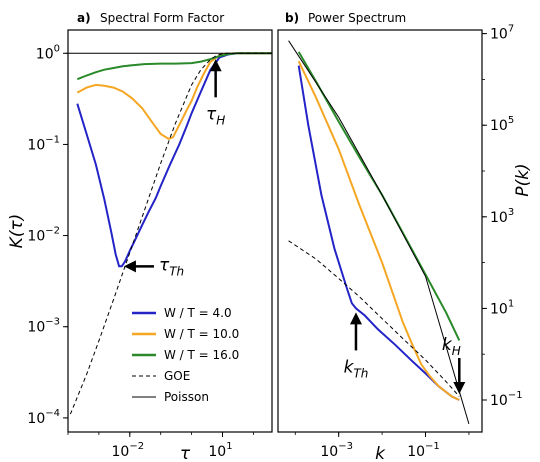 The image size is (540, 462). Describe the element at coordinates (220, 450) in the screenshot. I see `panel-a-xtick-label: 10¹` at that location.